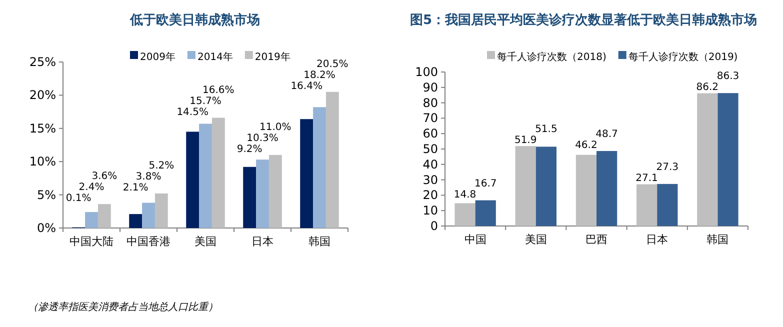 The width and height of the screenshot is (783, 327). What do you see at coordinates (647, 178) in the screenshot?
I see `data-label: 27.1` at bounding box center [647, 178].